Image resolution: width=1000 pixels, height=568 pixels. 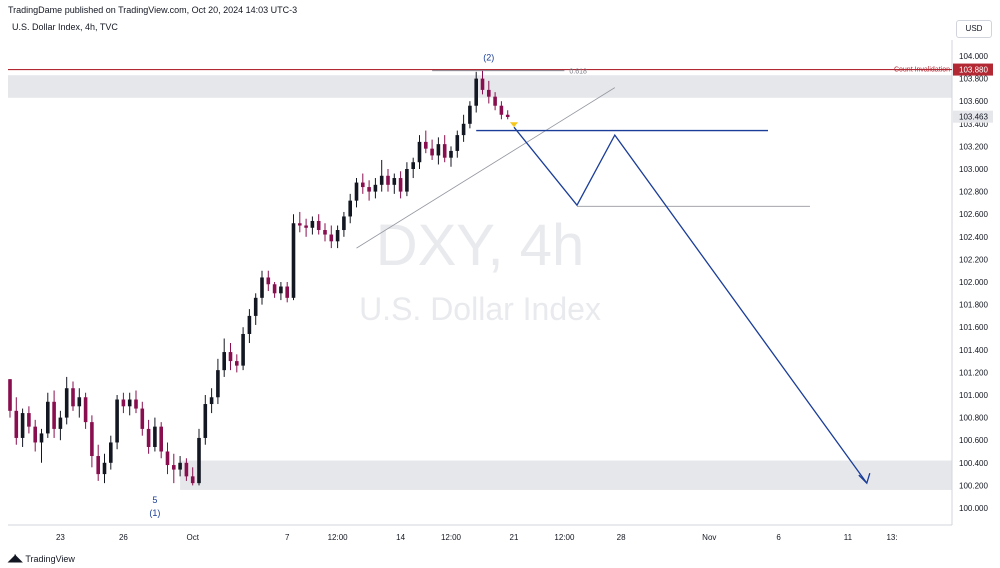 I want to click on wave-label: 5, so click(x=154, y=500).